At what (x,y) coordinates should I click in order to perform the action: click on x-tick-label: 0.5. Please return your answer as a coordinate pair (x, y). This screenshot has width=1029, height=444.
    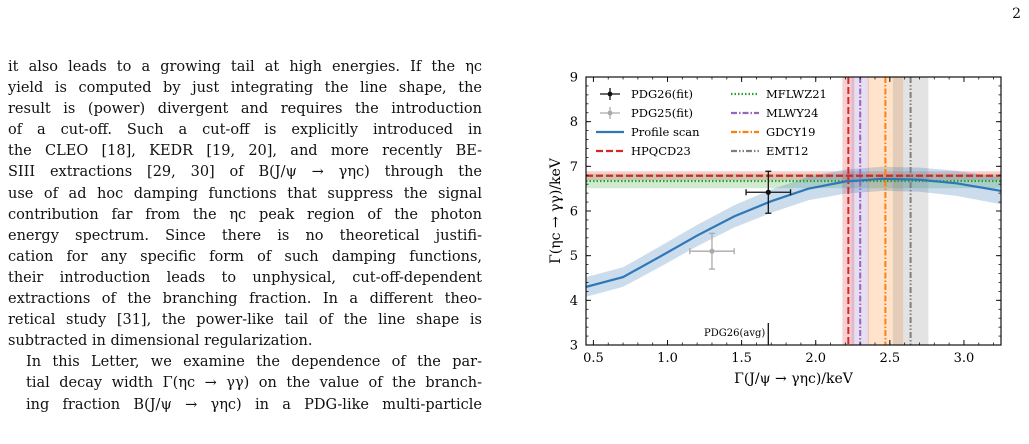
    Looking at the image, I should click on (593, 358).